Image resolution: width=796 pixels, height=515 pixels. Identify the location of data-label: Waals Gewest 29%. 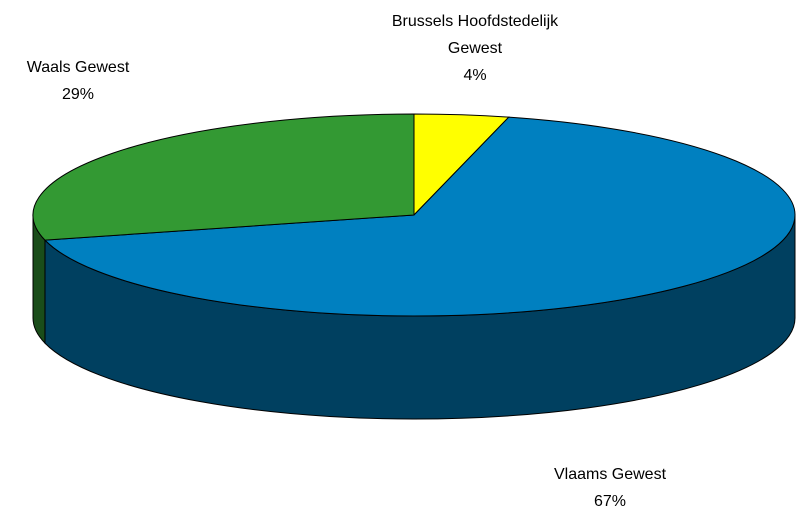
(99, 81).